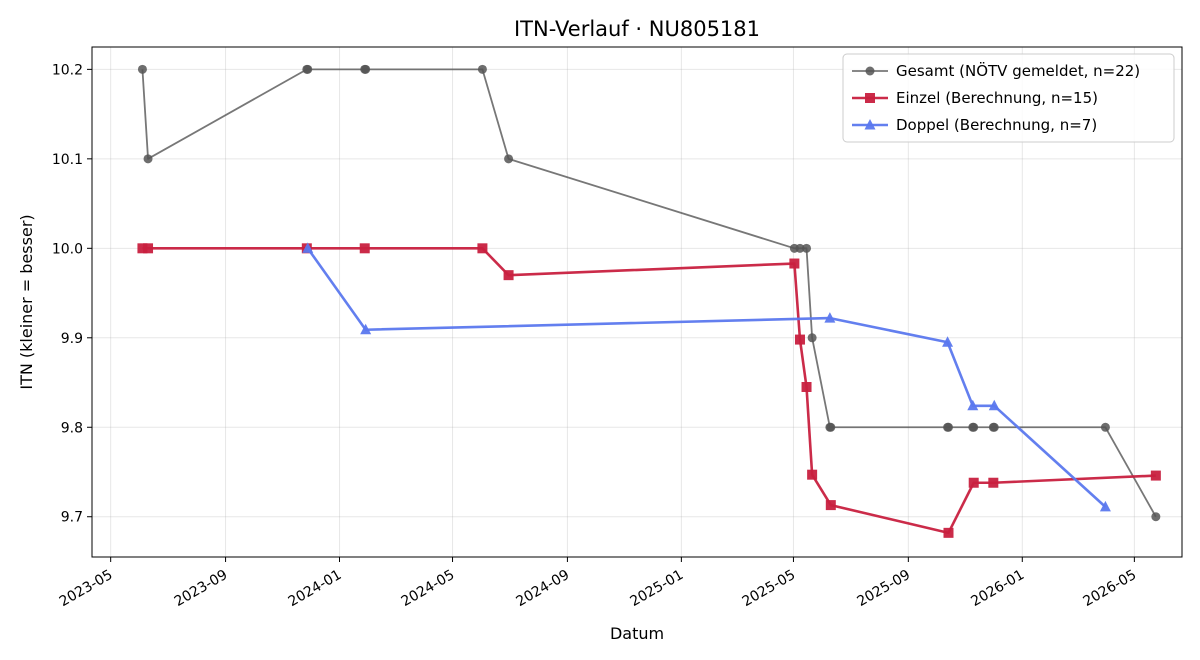  I want to click on y-tick-label: 10.0, so click(67, 249).